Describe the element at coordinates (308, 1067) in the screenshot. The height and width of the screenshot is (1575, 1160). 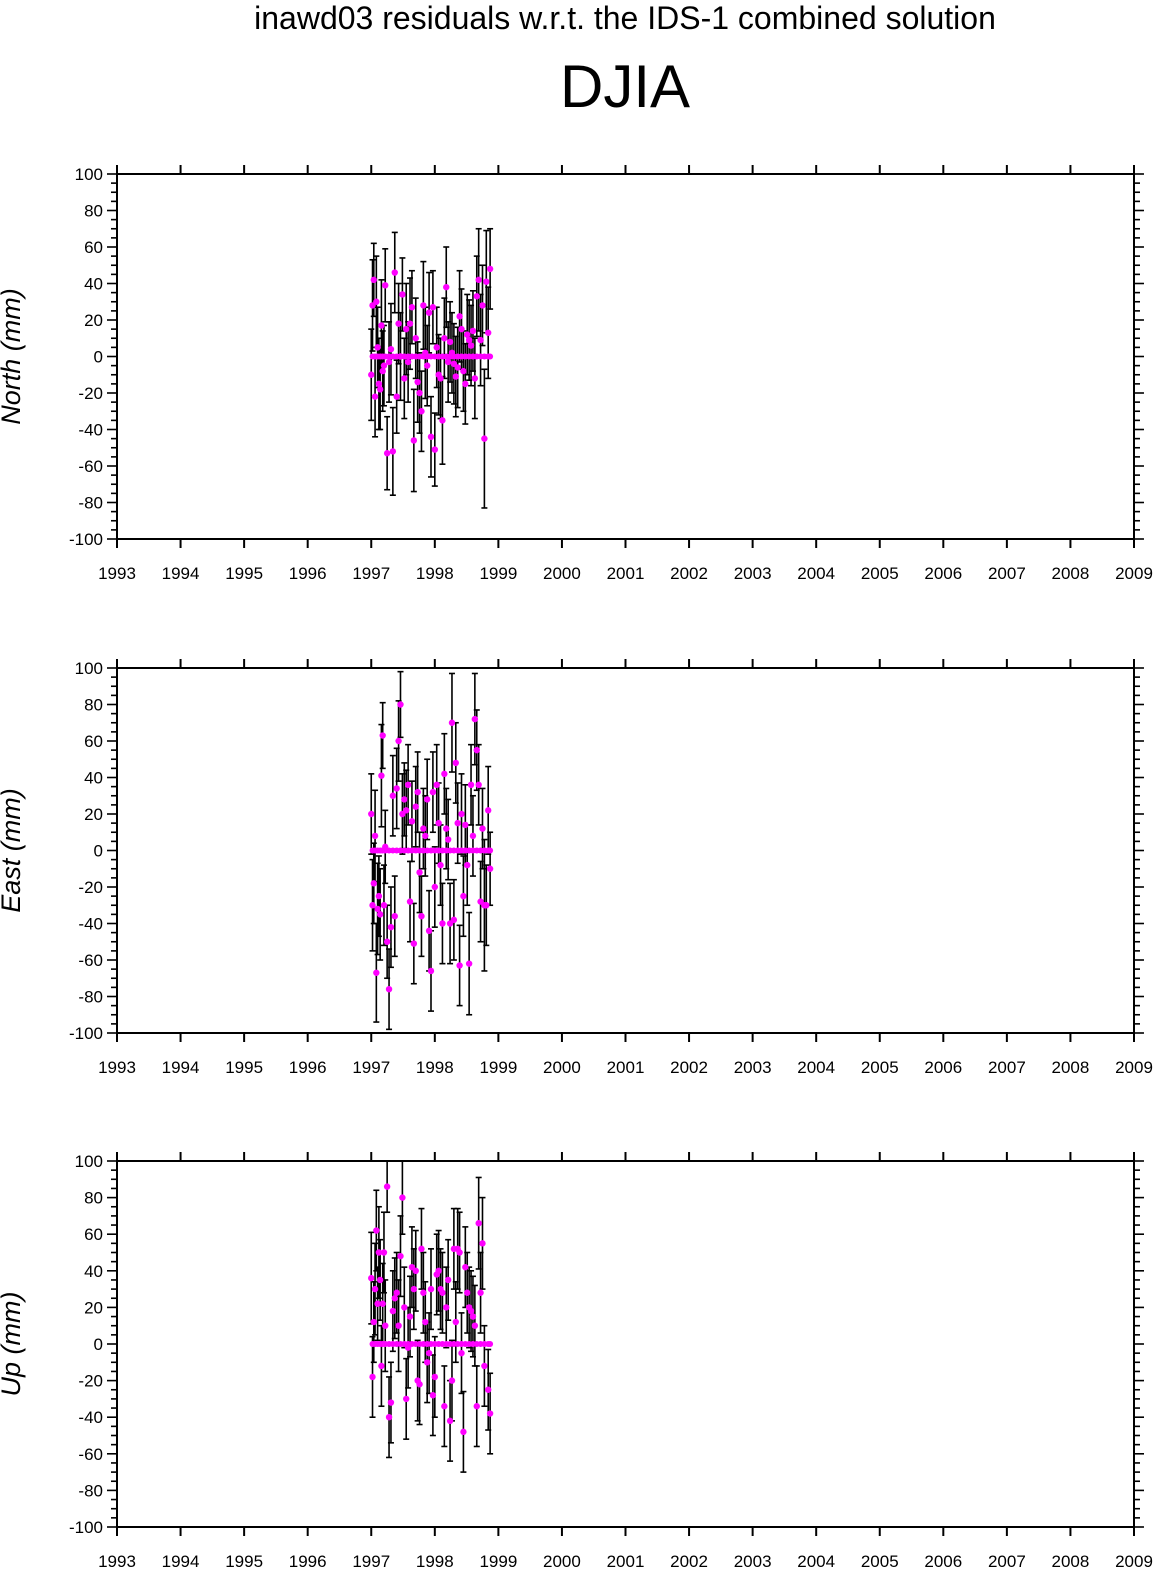
I see `x-tick-label: 1996` at that location.